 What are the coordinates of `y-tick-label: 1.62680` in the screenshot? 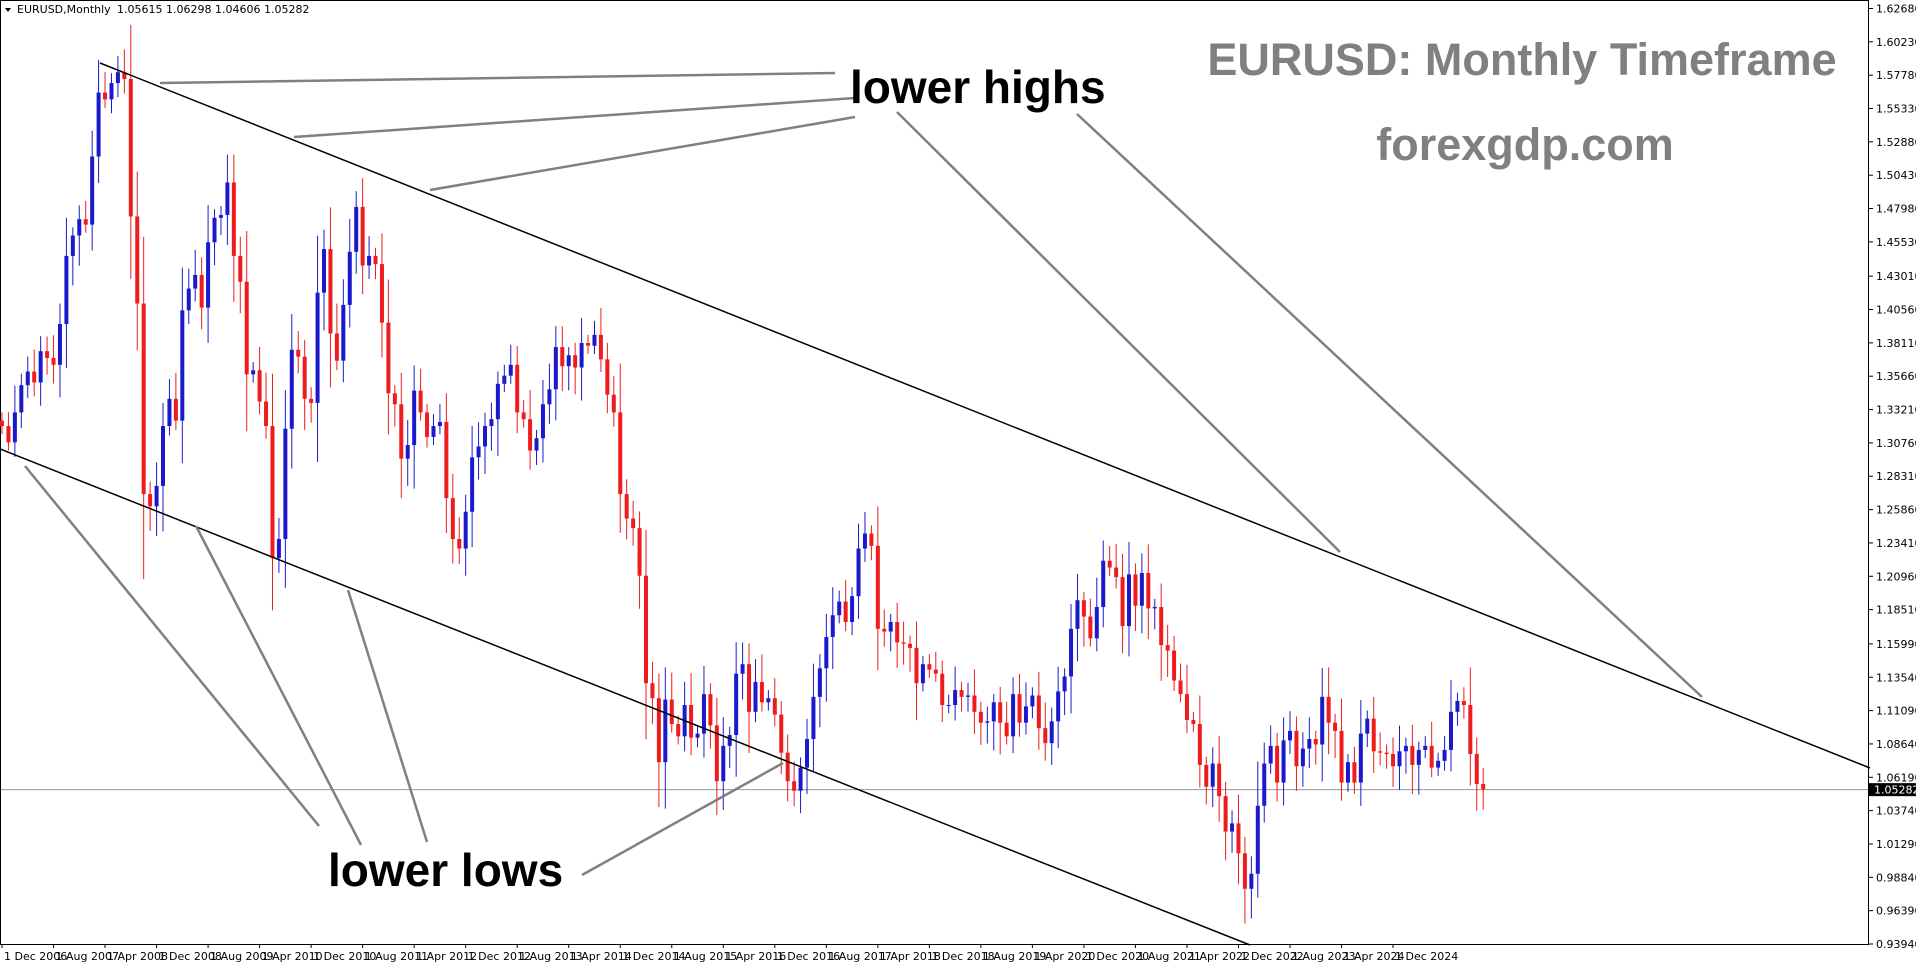 It's located at (1896, 8).